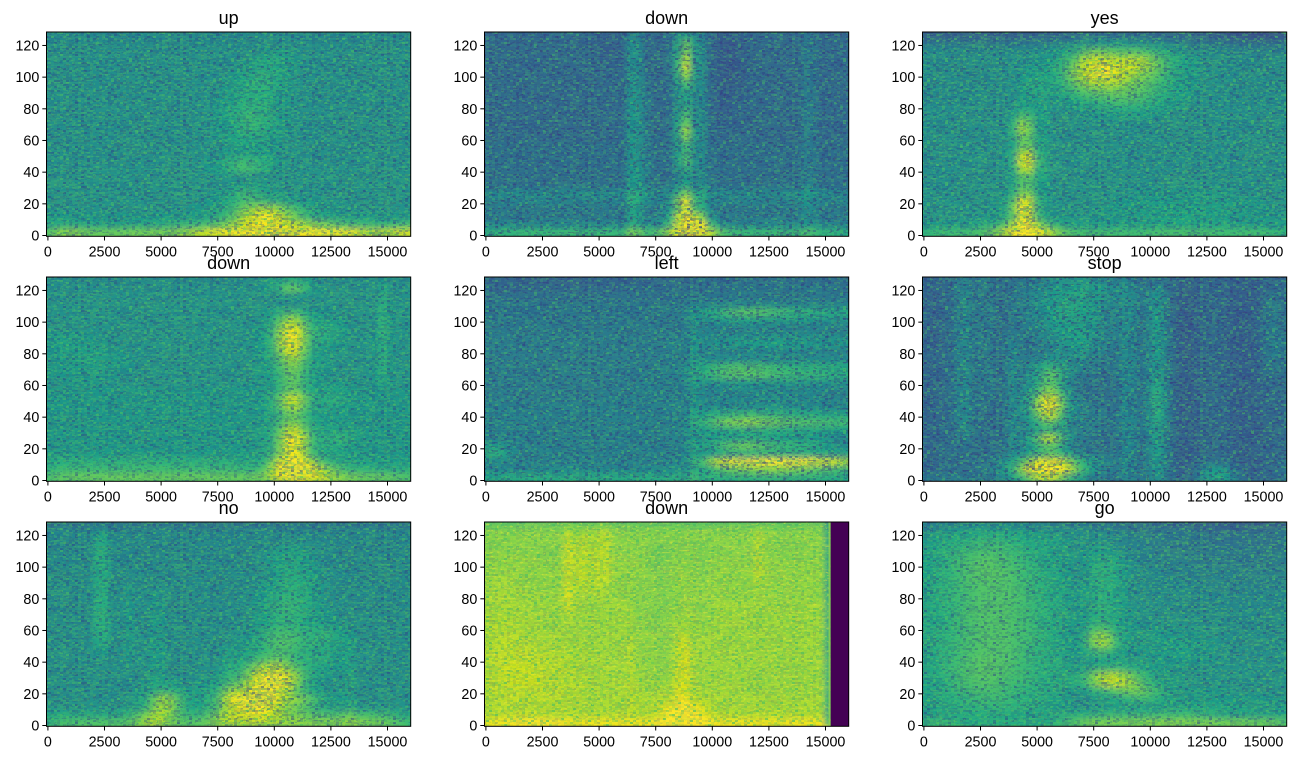 The width and height of the screenshot is (1296, 759). What do you see at coordinates (1105, 263) in the screenshot?
I see `svg-text: stop` at bounding box center [1105, 263].